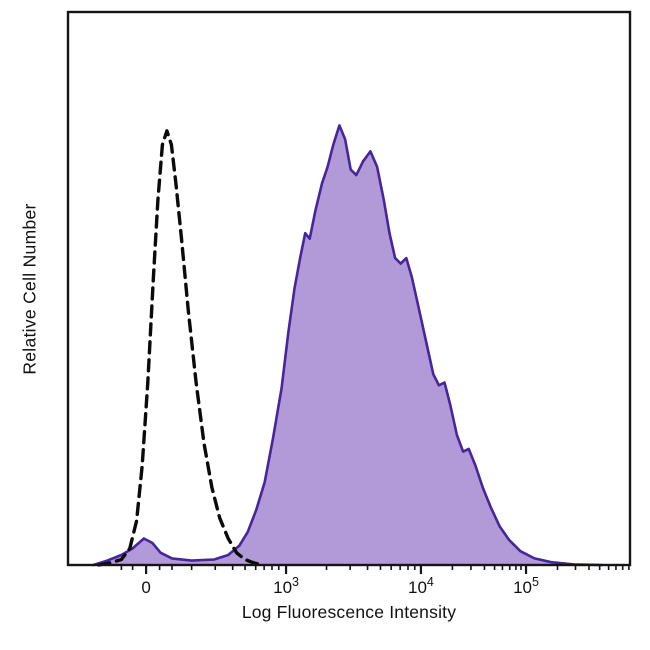 This screenshot has width=650, height=650. What do you see at coordinates (349, 612) in the screenshot?
I see `x-axis-label: Log Fluorescence Intensity` at bounding box center [349, 612].